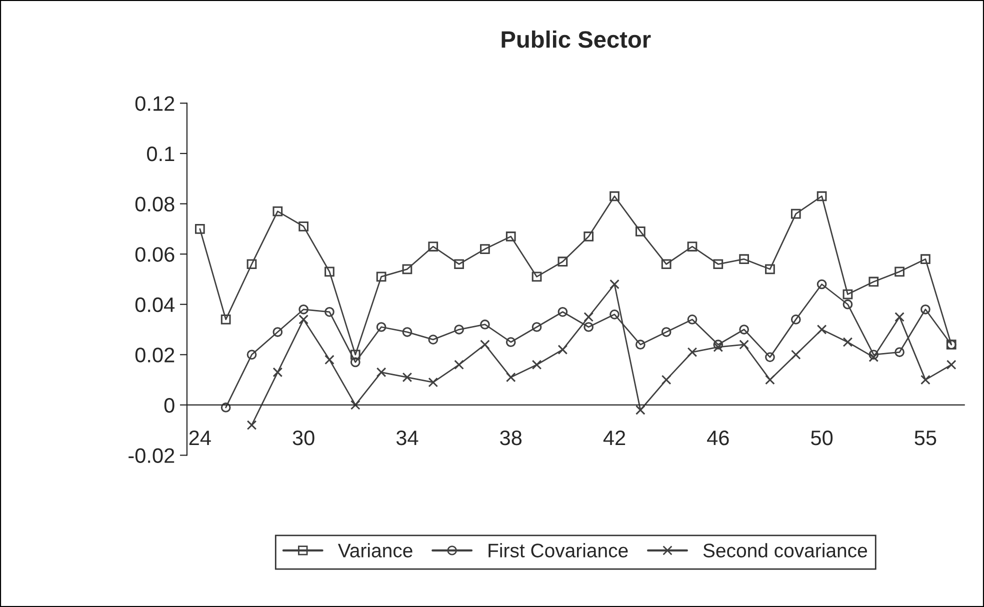 Image resolution: width=984 pixels, height=607 pixels. What do you see at coordinates (154, 254) in the screenshot?
I see `y-tick-label: 0.06` at bounding box center [154, 254].